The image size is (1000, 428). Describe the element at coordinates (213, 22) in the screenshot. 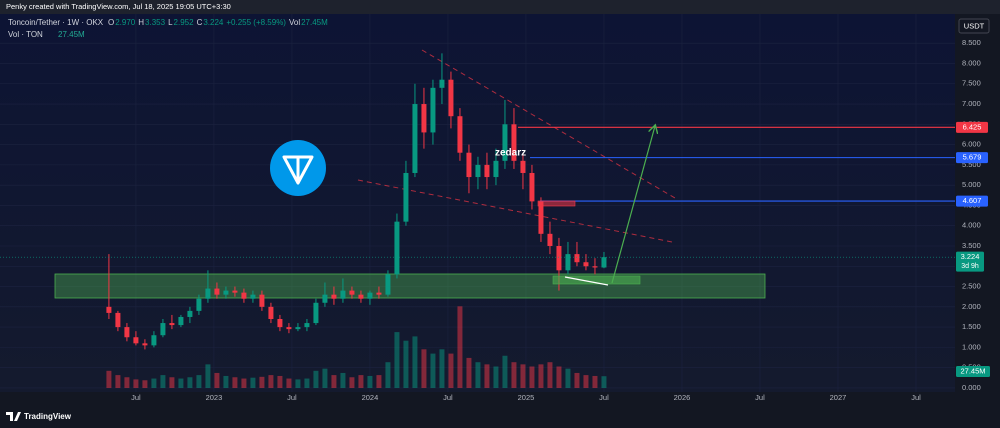

I see `legend-value: 3.224` at that location.